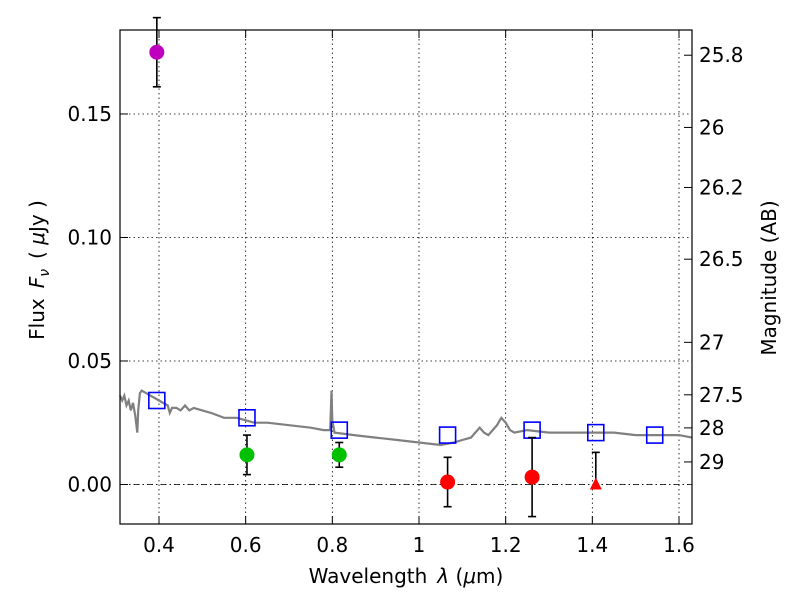 The image size is (800, 600). I want to click on y-tick-label: 0.05, so click(89, 361).